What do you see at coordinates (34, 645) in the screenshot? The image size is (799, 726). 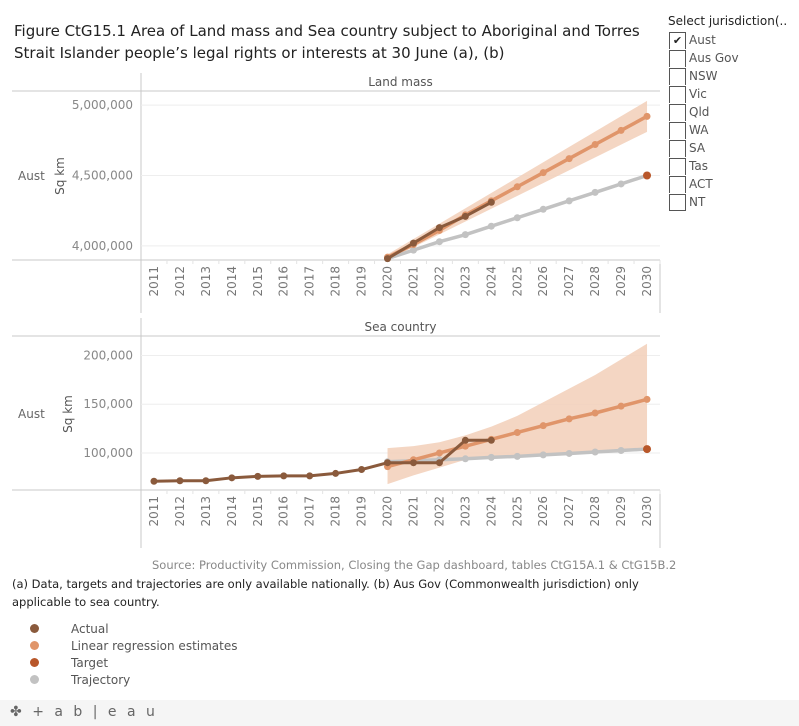 I see `legend-dot-regression` at bounding box center [34, 645].